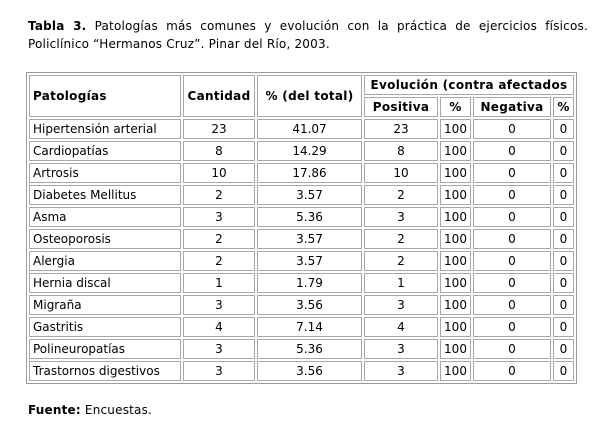 This screenshot has height=436, width=610. I want to click on cell-patologia: Trastornos digestivos, so click(105, 371).